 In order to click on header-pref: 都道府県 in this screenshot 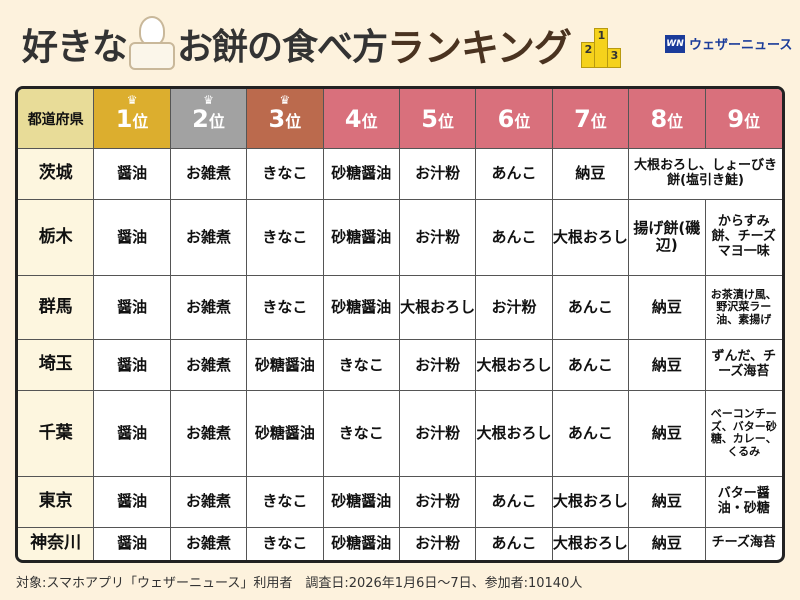, I will do `click(56, 119)`.